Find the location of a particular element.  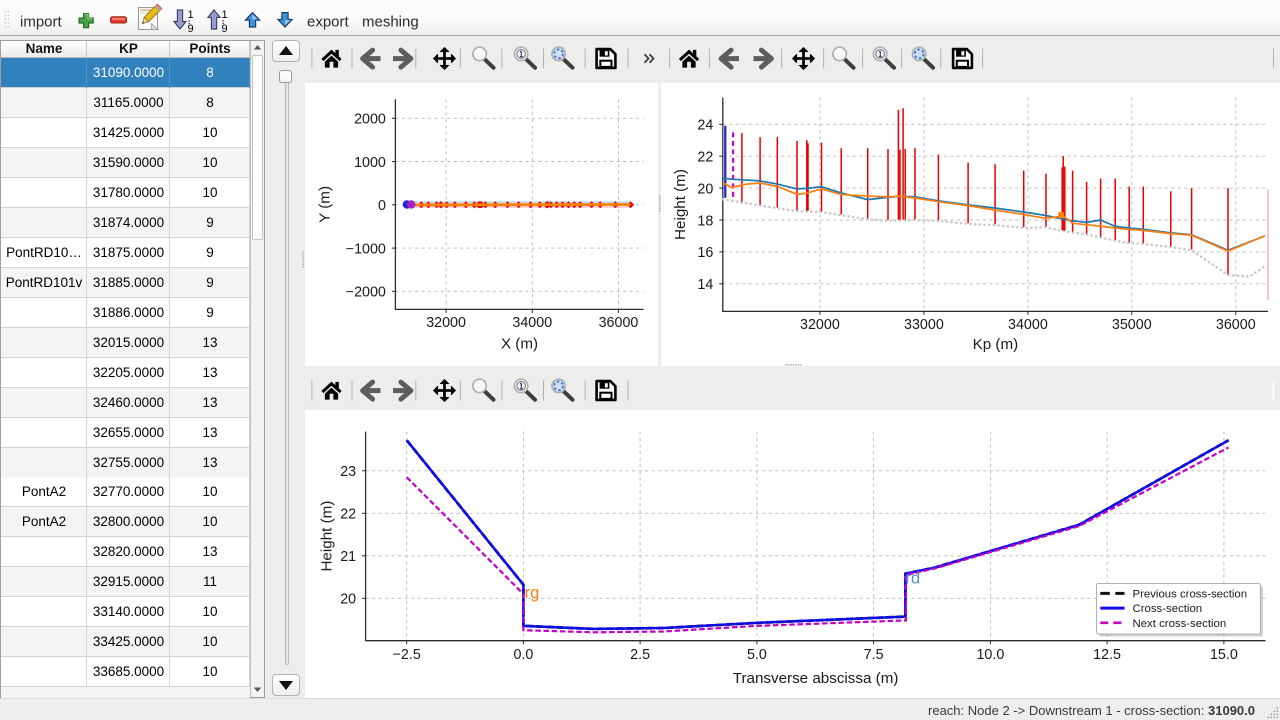

svg-text: import is located at coordinates (41, 21).